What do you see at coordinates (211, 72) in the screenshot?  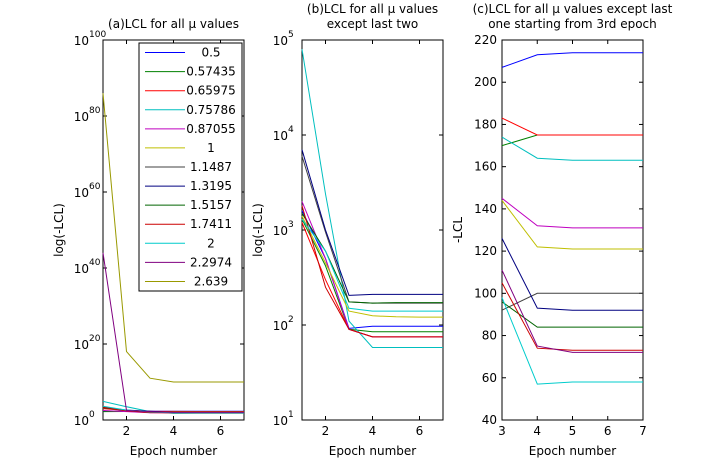 I see `legend-label-1: 0.57435` at bounding box center [211, 72].